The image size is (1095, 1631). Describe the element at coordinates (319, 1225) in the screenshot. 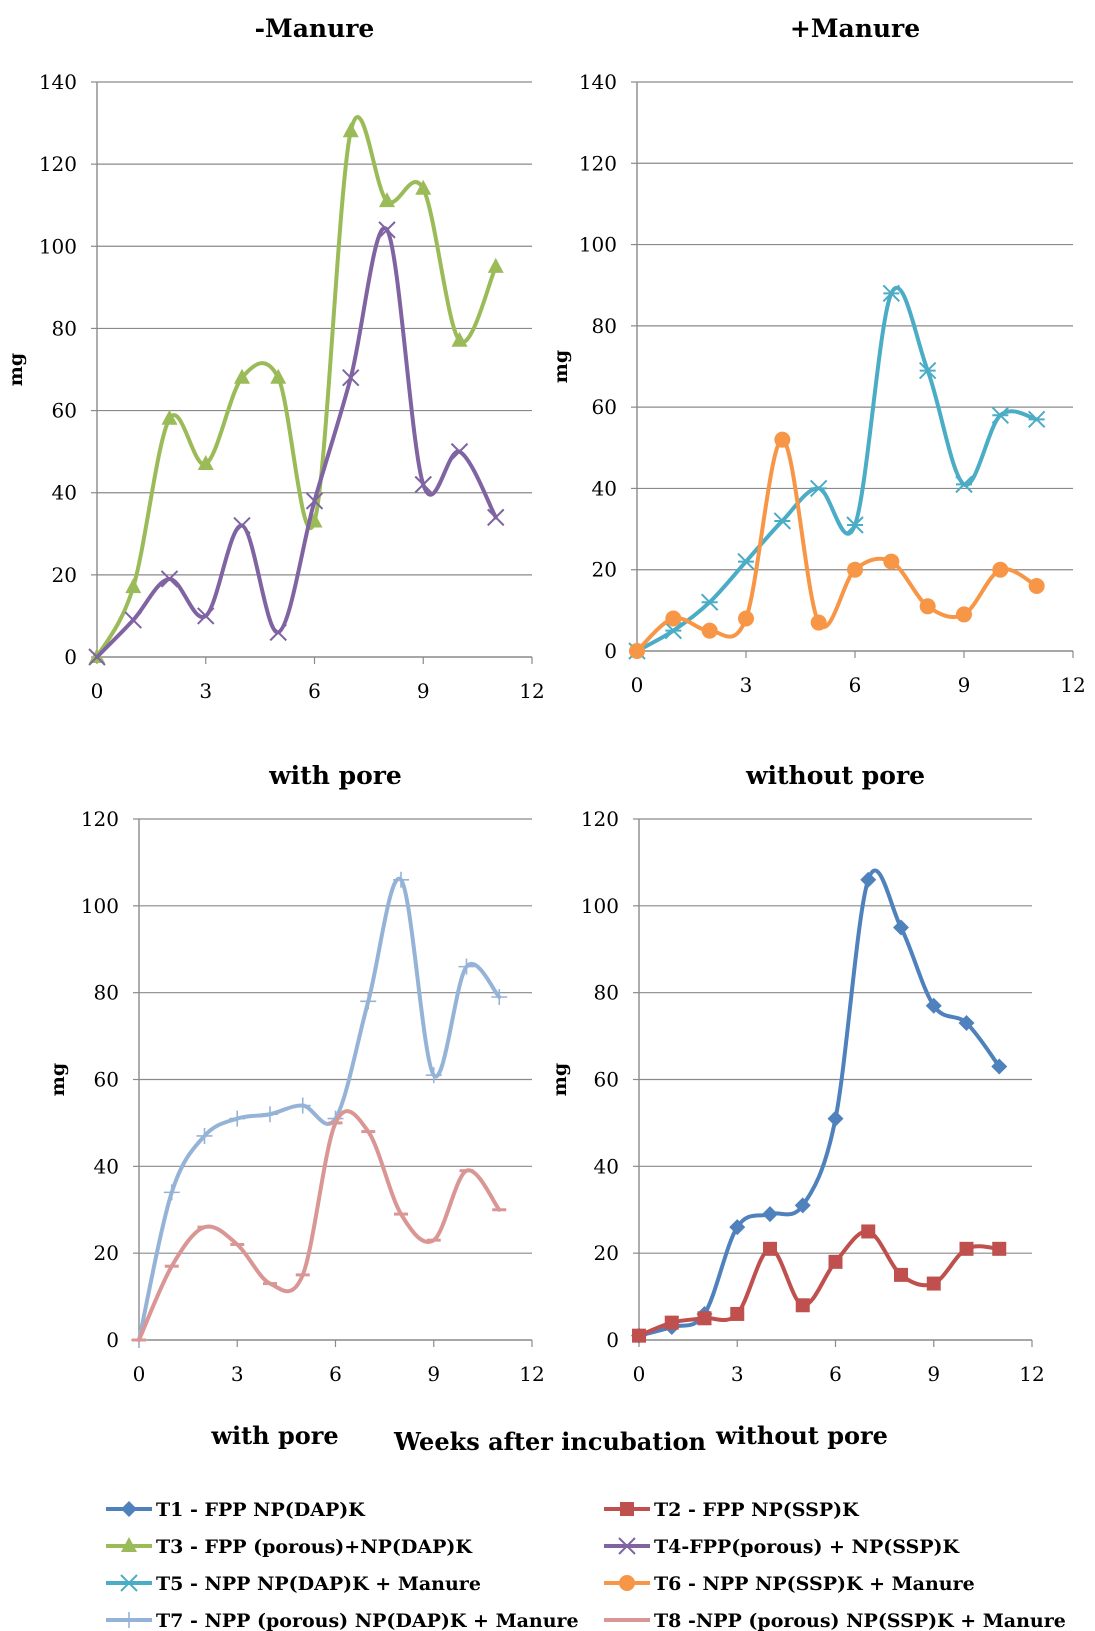

I see `series-t8-npp-porous-np-ssp-k-manure` at that location.